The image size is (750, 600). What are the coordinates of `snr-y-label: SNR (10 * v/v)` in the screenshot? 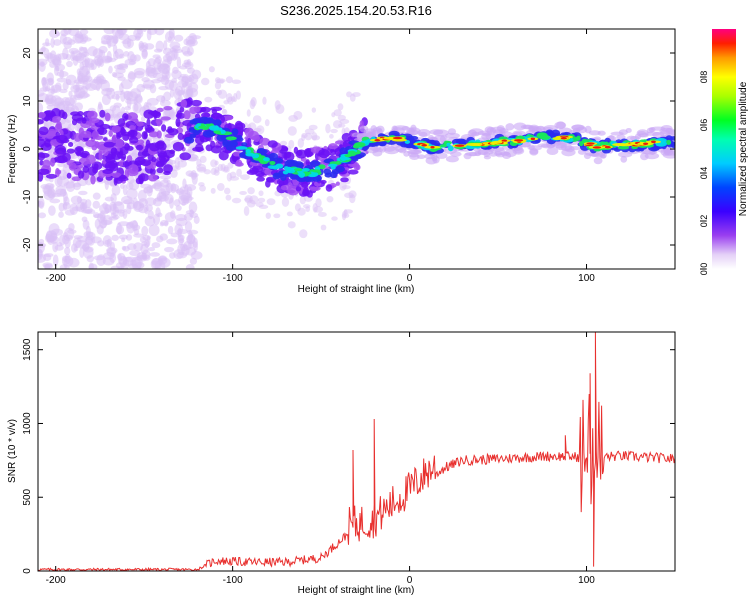 It's located at (12, 451).